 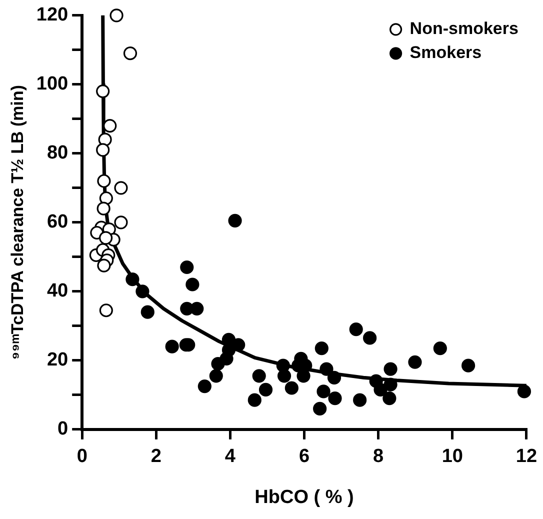 What do you see at coordinates (230, 457) in the screenshot?
I see `x-tick-label: 4` at bounding box center [230, 457].